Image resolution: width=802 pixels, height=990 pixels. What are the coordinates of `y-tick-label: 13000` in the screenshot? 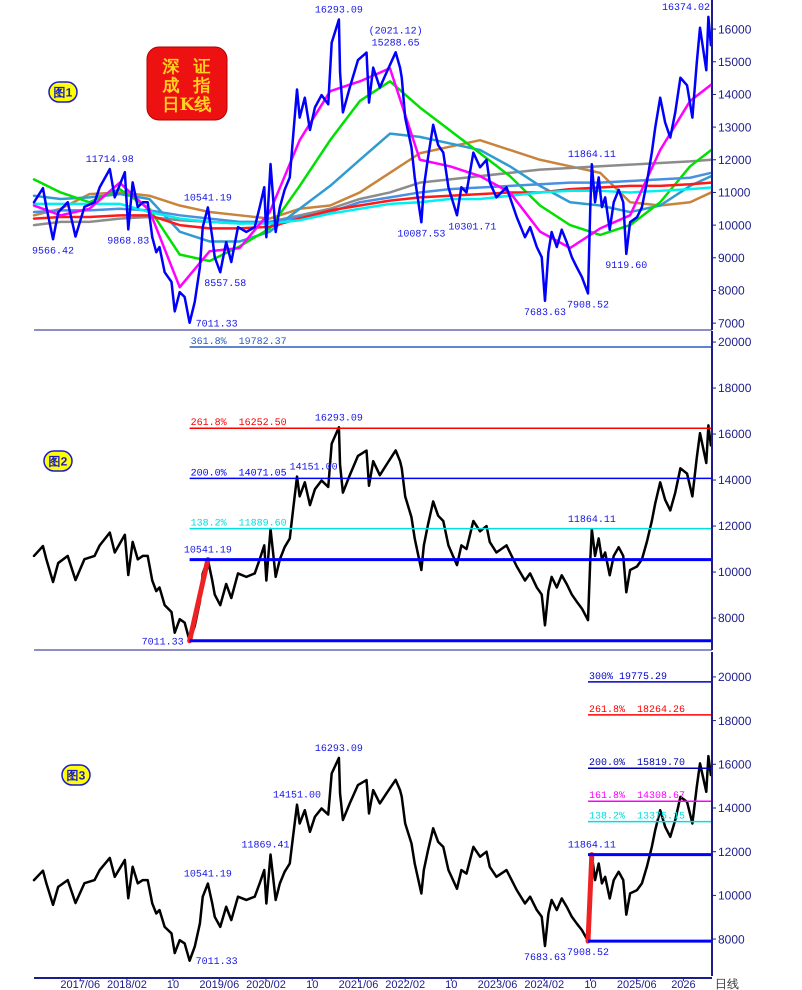 It's located at (735, 127).